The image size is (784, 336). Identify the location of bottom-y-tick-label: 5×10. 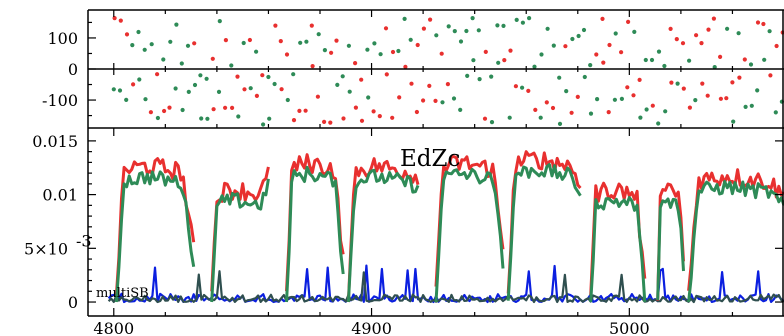
(46, 248).